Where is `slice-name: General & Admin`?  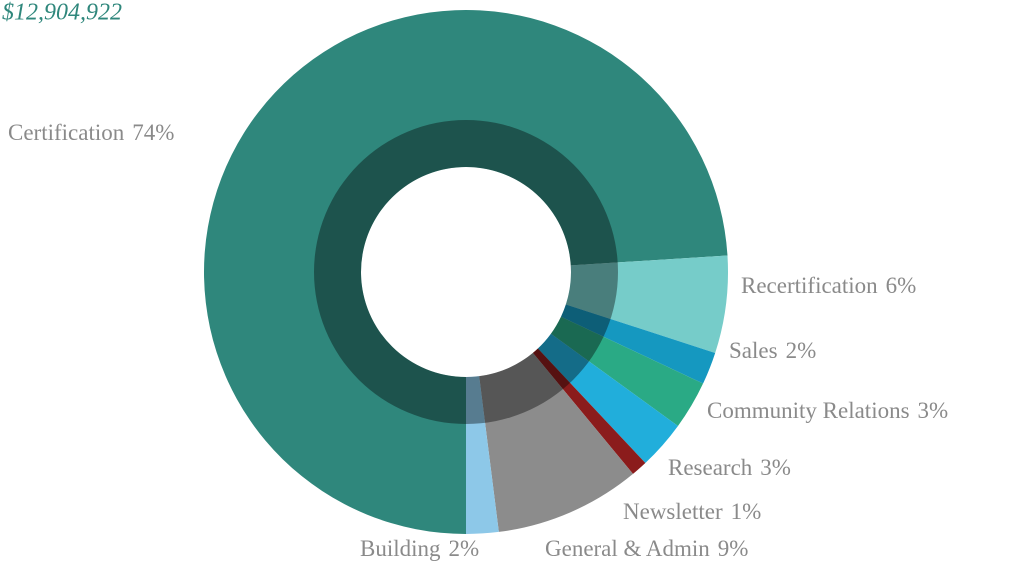 slice-name: General & Admin is located at coordinates (627, 548).